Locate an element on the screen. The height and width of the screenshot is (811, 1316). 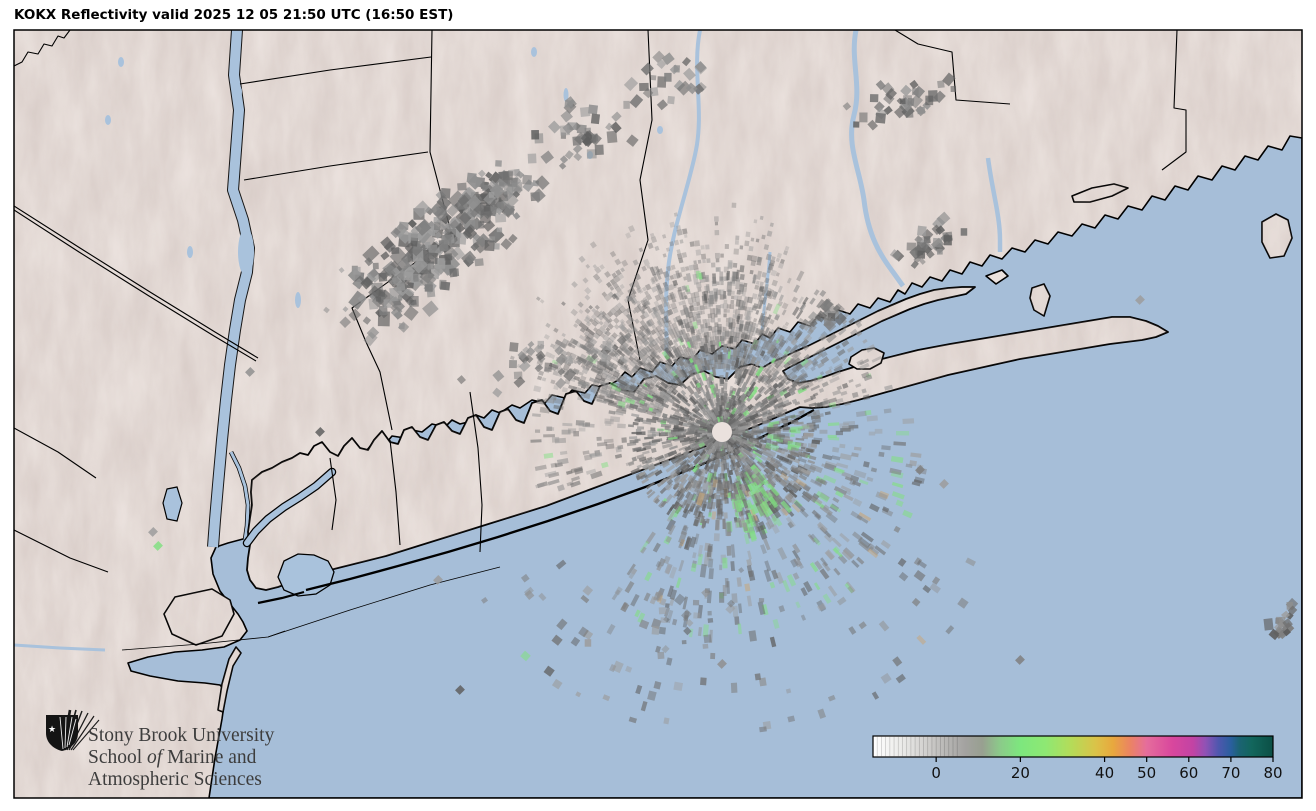
hudson-river is located at coordinates (231, 289).